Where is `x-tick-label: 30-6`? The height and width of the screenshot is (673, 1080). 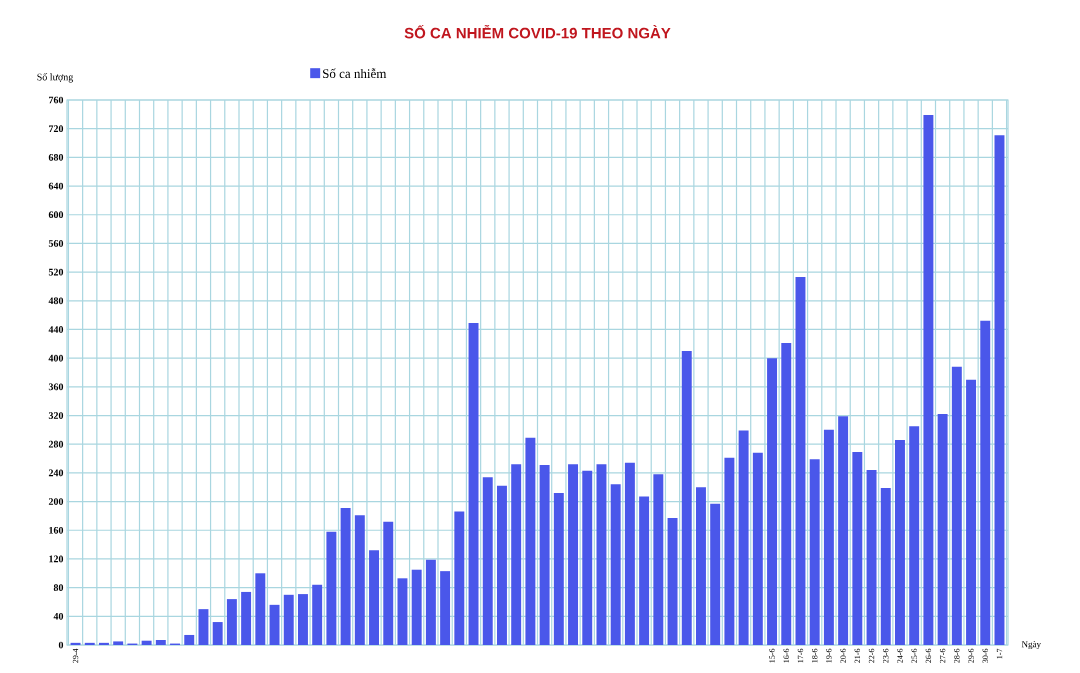 x-tick-label: 30-6 is located at coordinates (985, 655).